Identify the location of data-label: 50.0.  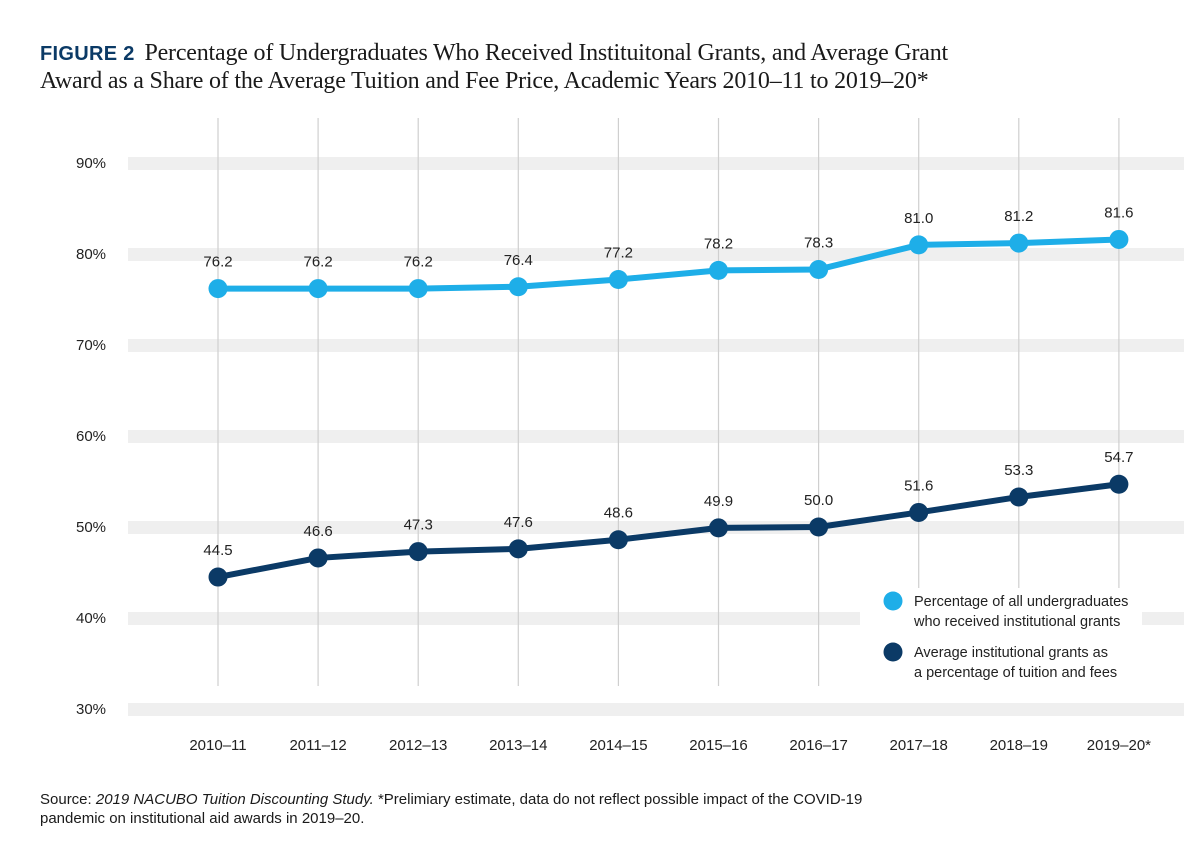
(818, 500).